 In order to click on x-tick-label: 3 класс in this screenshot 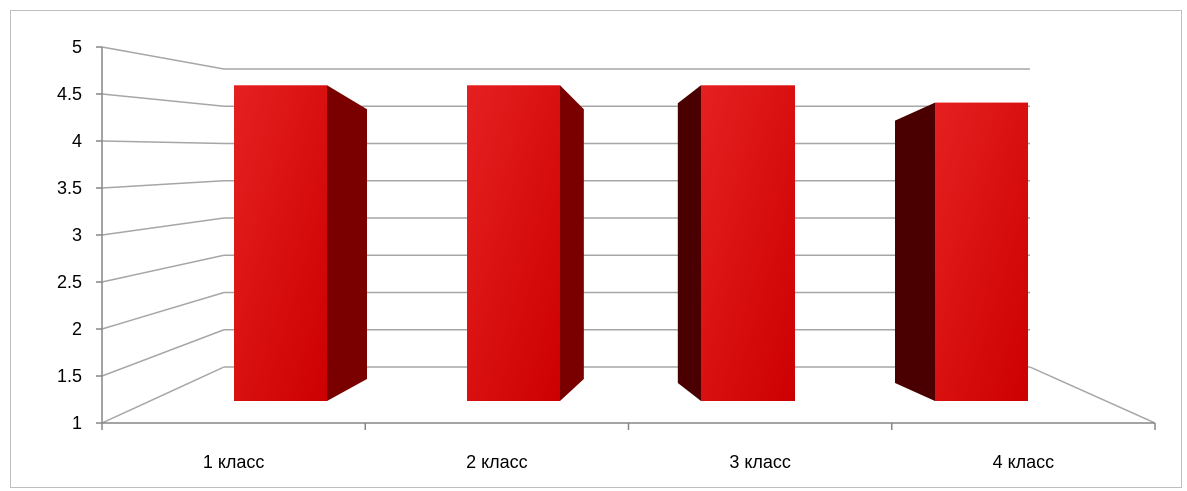, I will do `click(760, 462)`.